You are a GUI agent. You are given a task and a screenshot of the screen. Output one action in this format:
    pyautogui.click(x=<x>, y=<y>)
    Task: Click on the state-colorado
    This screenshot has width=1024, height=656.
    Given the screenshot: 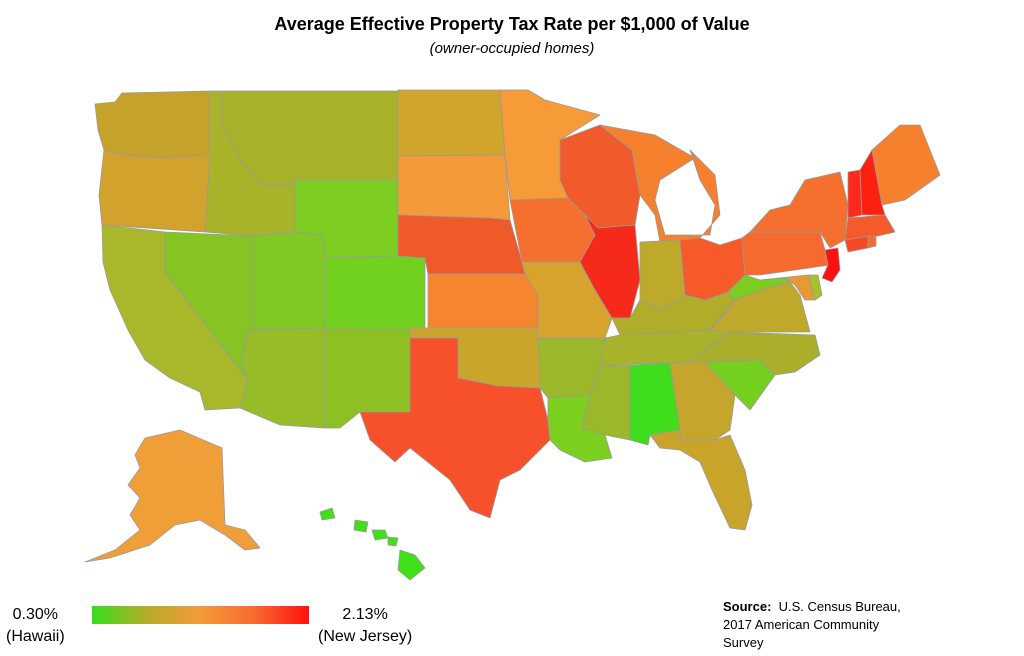 What is the action you would take?
    pyautogui.click(x=375, y=293)
    